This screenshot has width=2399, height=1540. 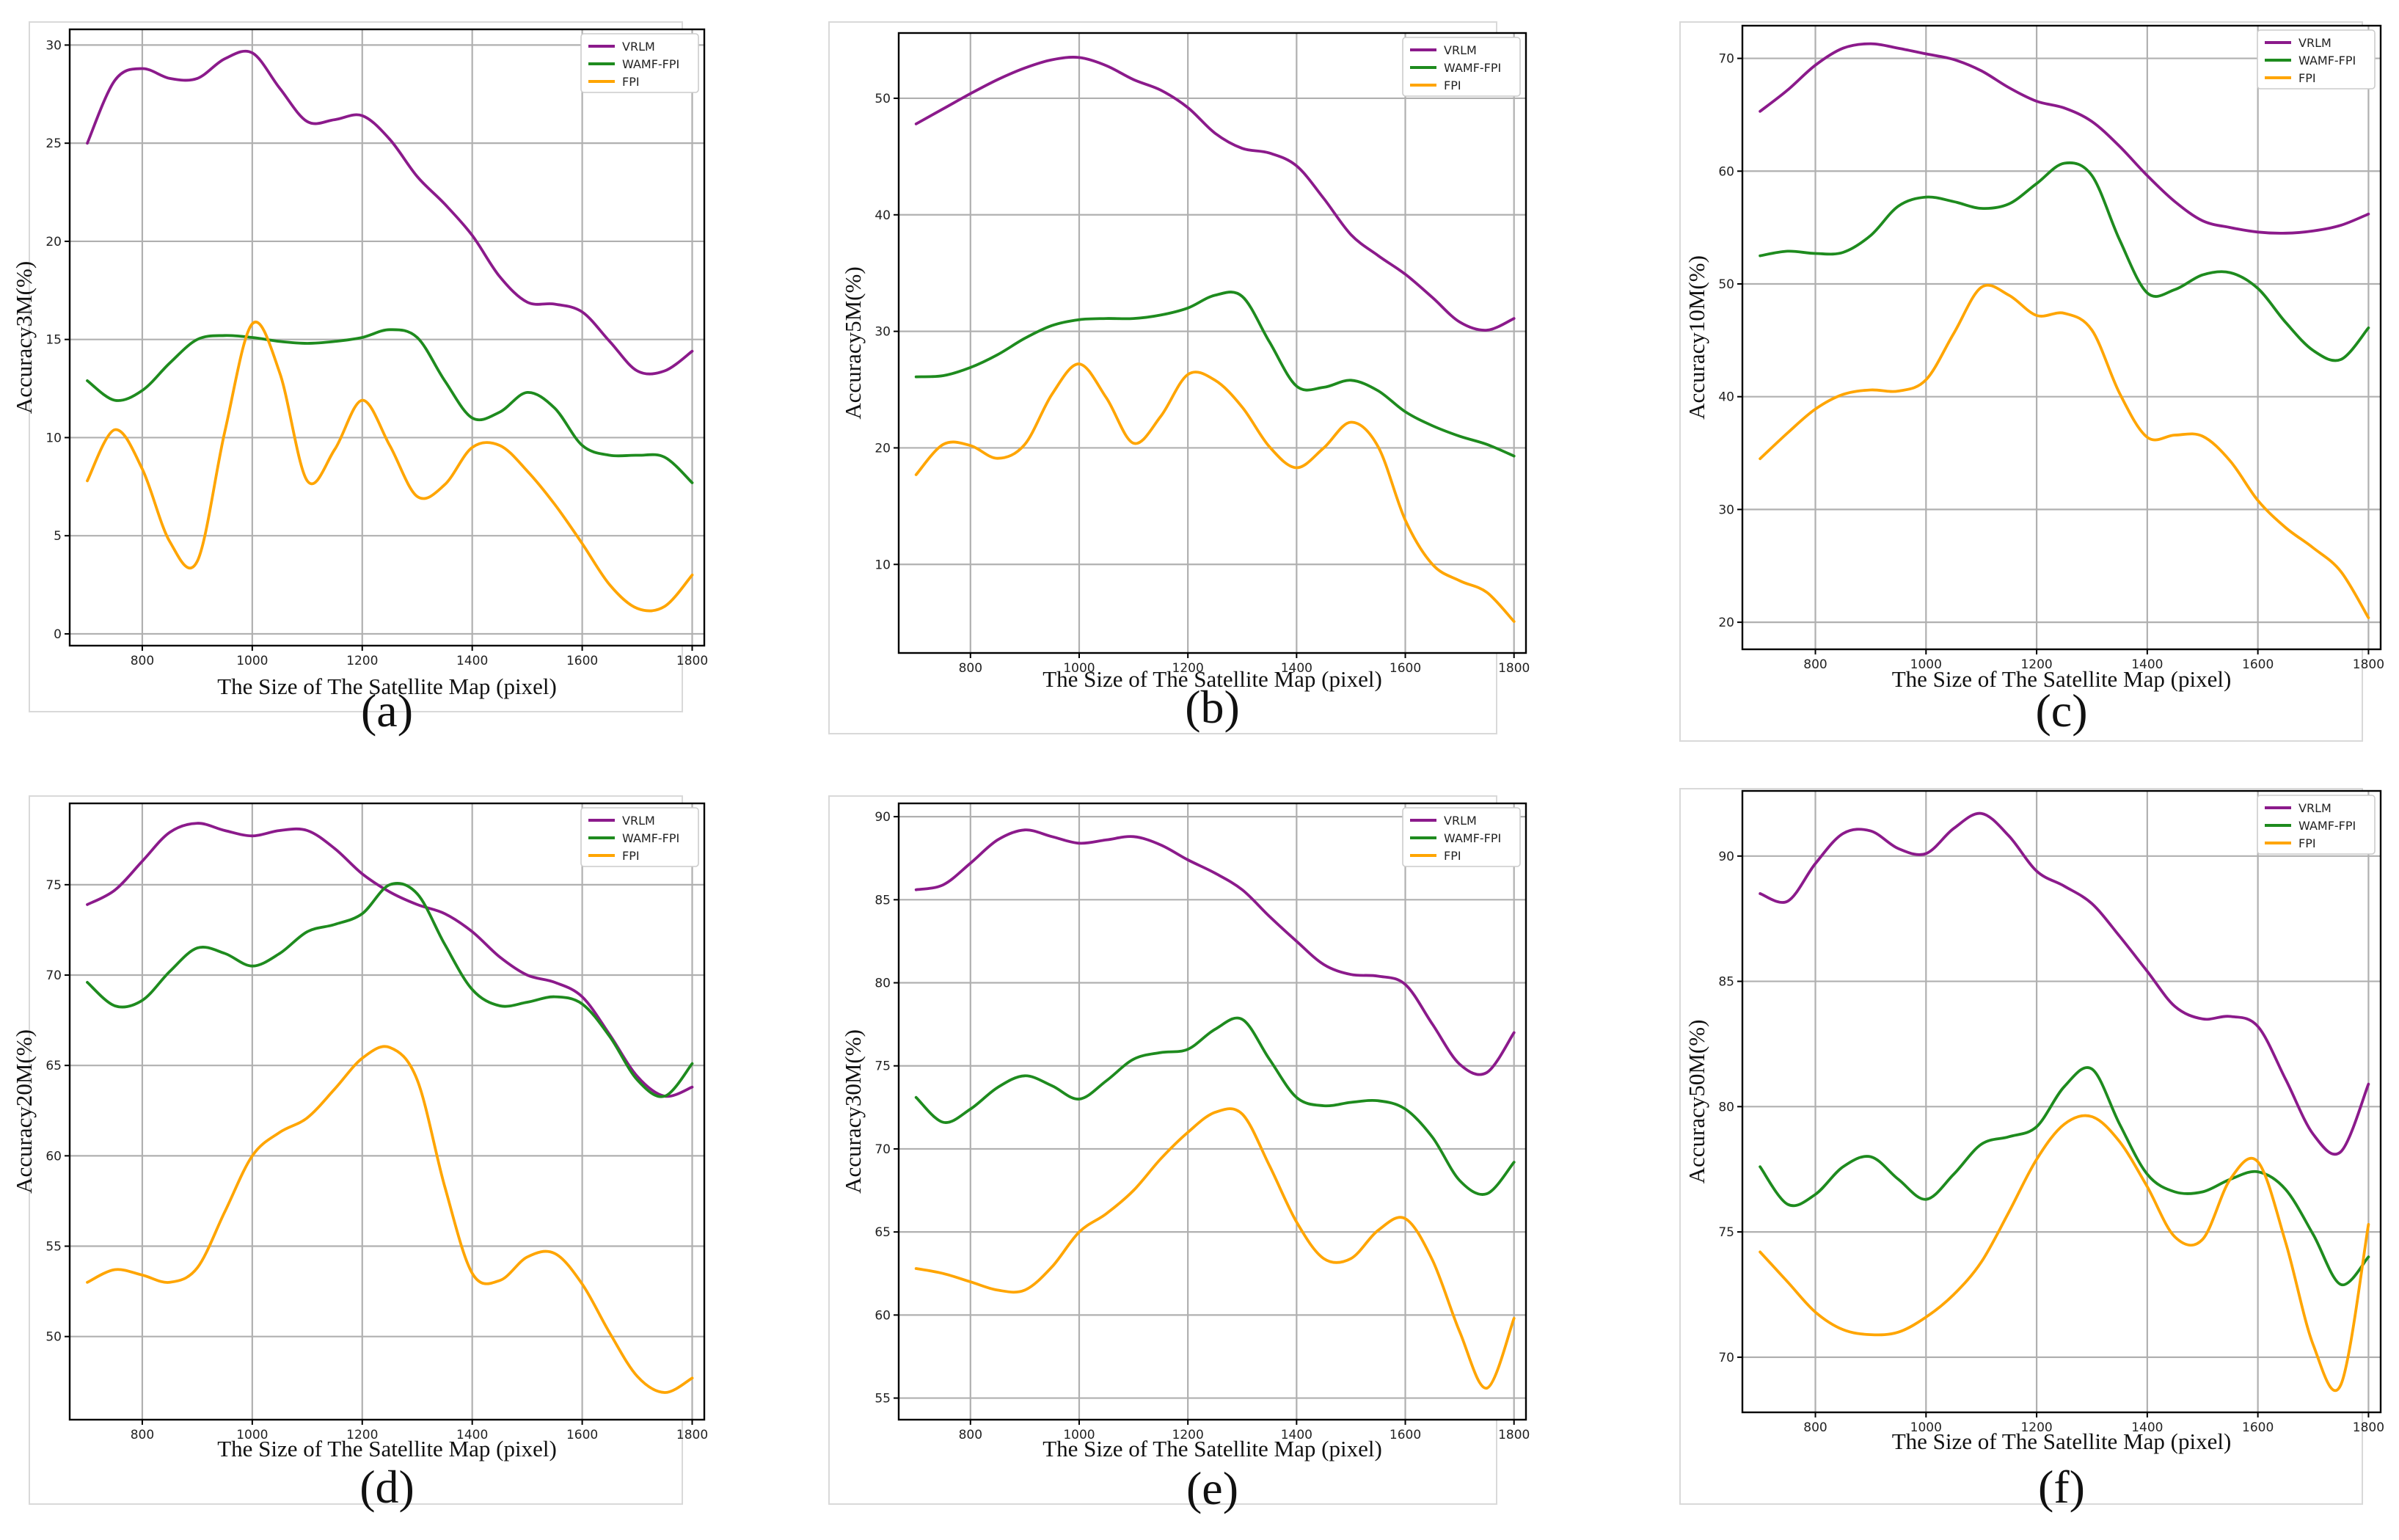 What do you see at coordinates (53, 143) in the screenshot?
I see `y-tick-label: 25` at bounding box center [53, 143].